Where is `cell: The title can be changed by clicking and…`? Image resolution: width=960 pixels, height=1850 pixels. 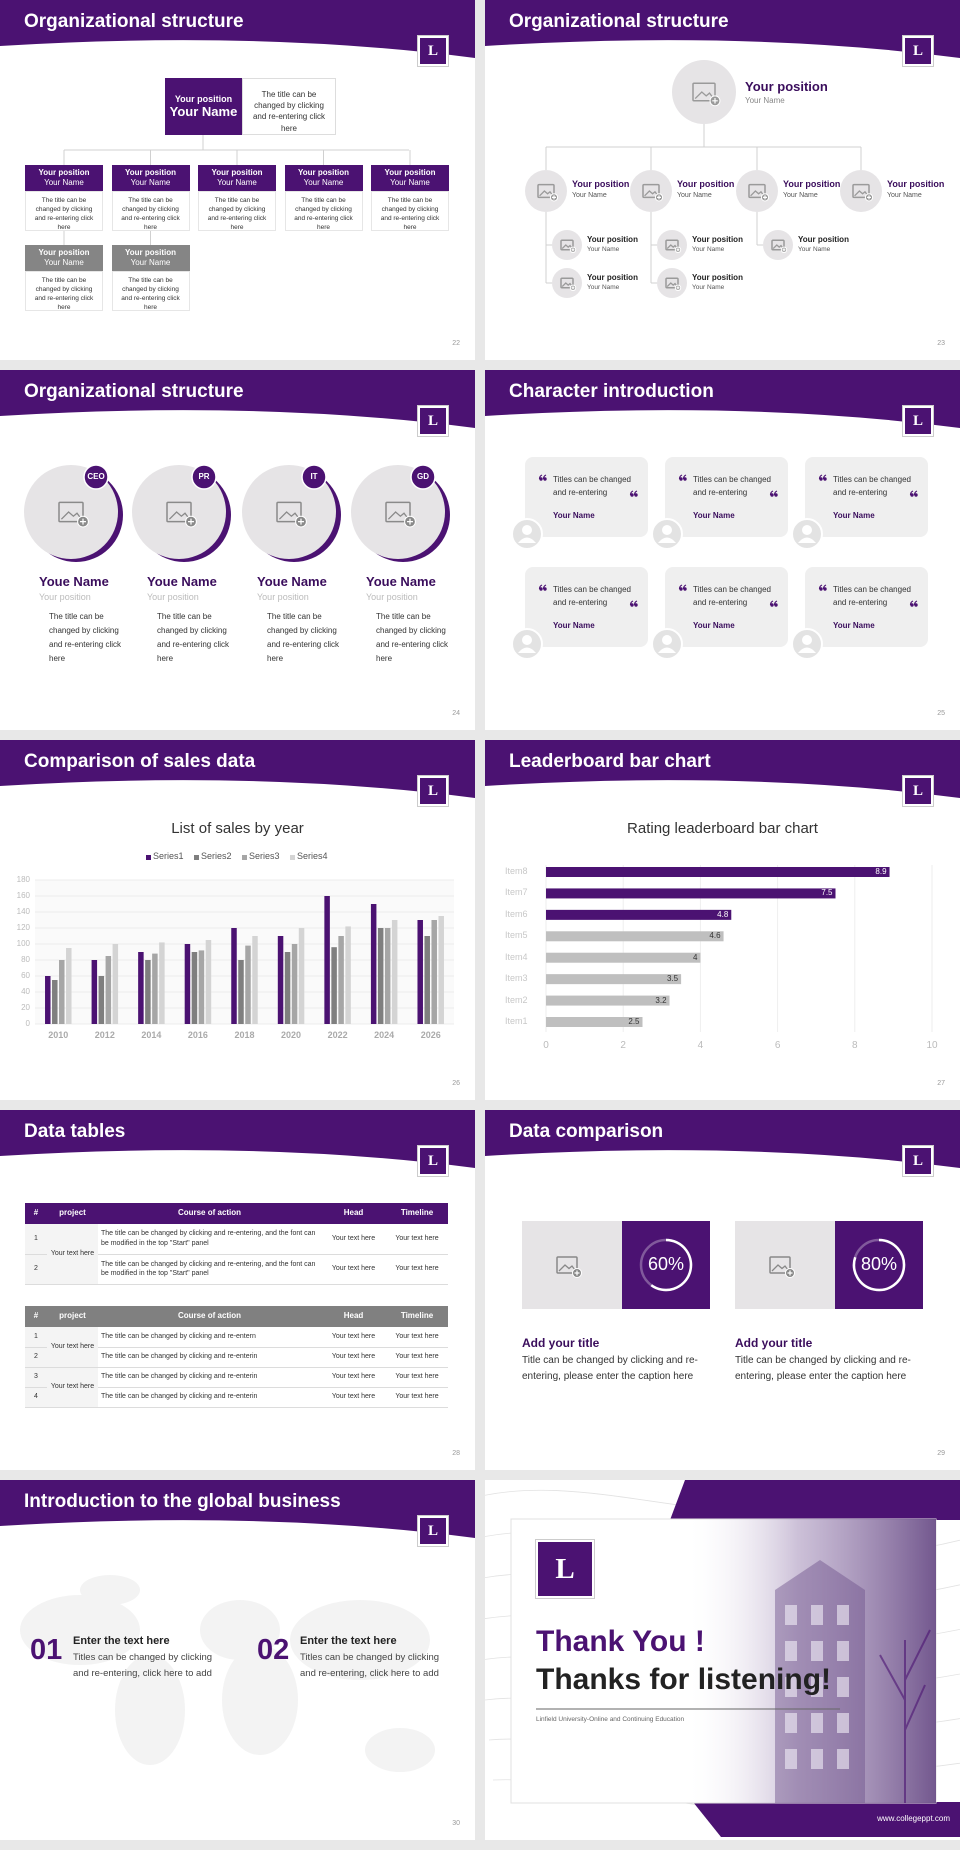
cell: The title can be changed by clicking and… is located at coordinates (209, 1397).